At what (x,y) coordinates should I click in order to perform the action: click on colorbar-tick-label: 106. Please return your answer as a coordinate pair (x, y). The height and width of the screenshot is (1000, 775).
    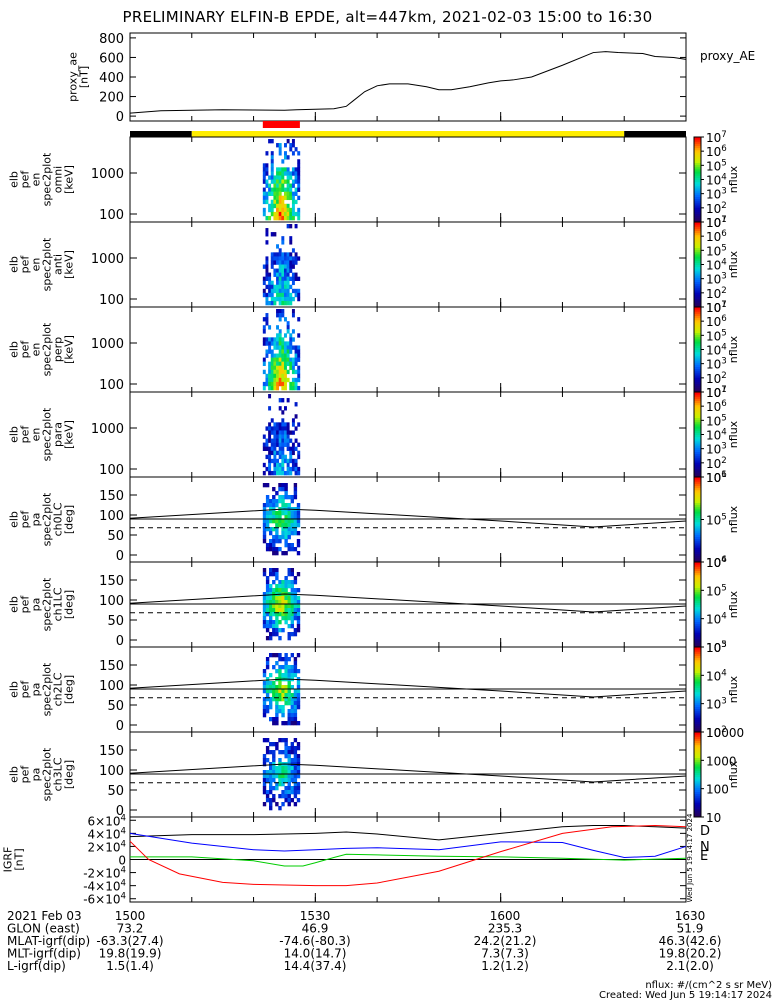
    Looking at the image, I should click on (716, 151).